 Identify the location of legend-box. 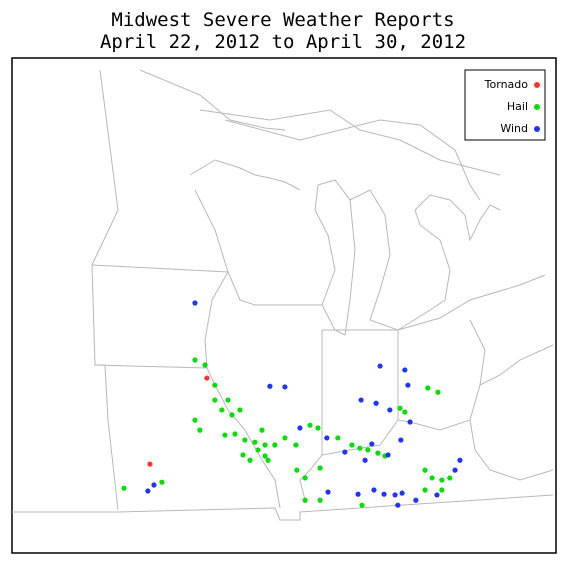
(505, 105).